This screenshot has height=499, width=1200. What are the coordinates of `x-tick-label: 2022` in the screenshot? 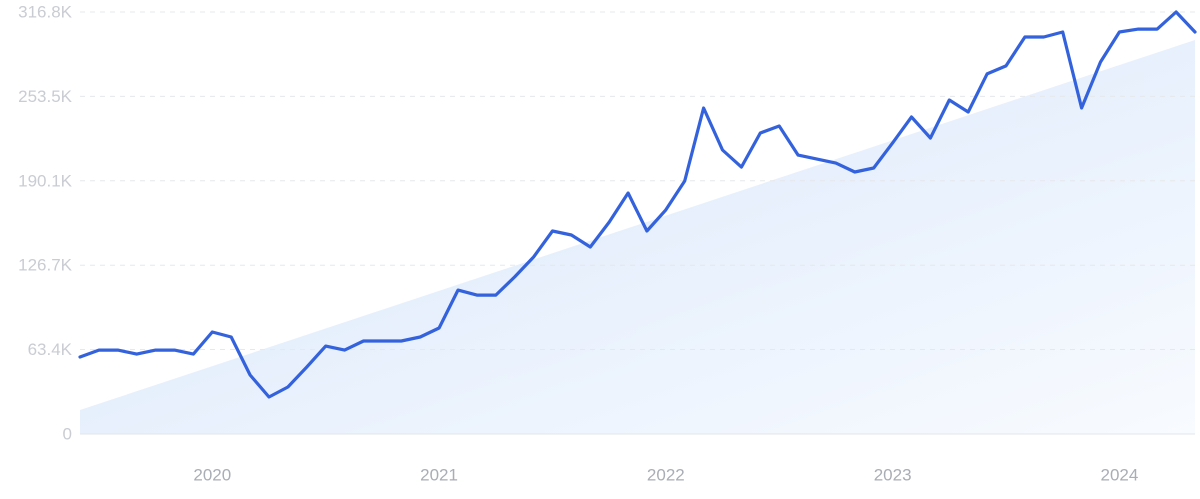 It's located at (666, 474).